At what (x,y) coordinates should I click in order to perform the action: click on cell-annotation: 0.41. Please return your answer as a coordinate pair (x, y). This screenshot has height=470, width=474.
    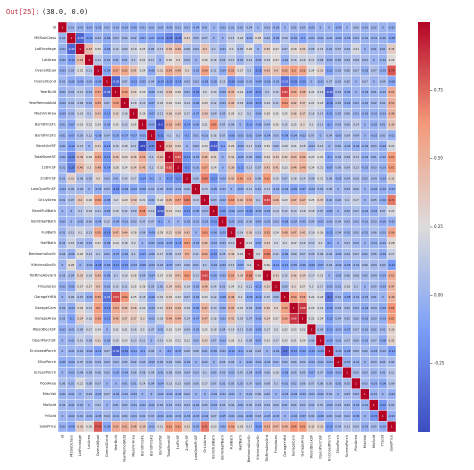
    Looking at the image, I should click on (276, 168).